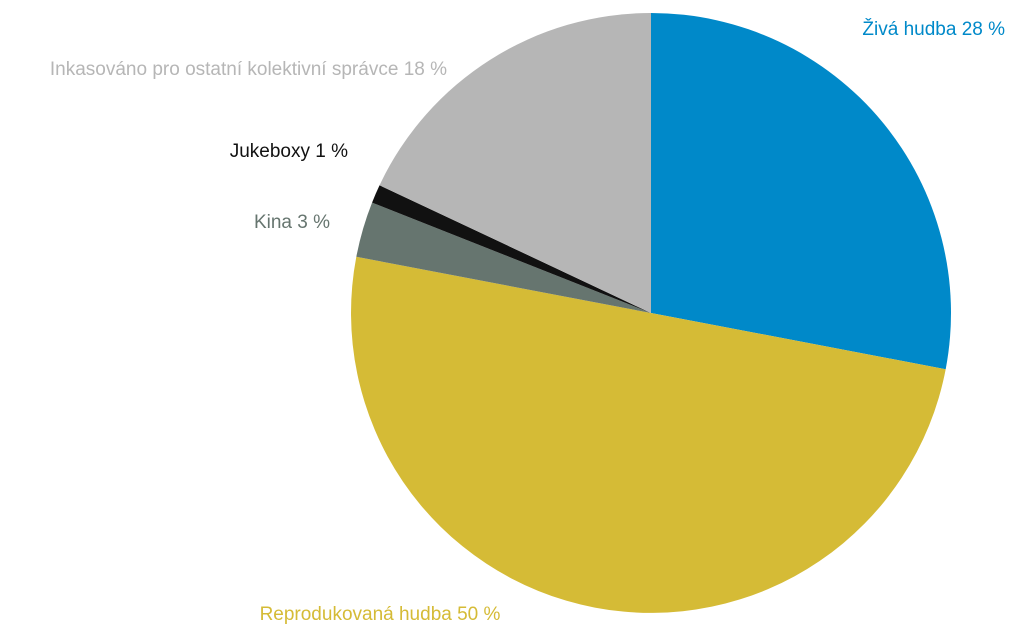  I want to click on slice-label: Živá hudba 28 %, so click(933, 29).